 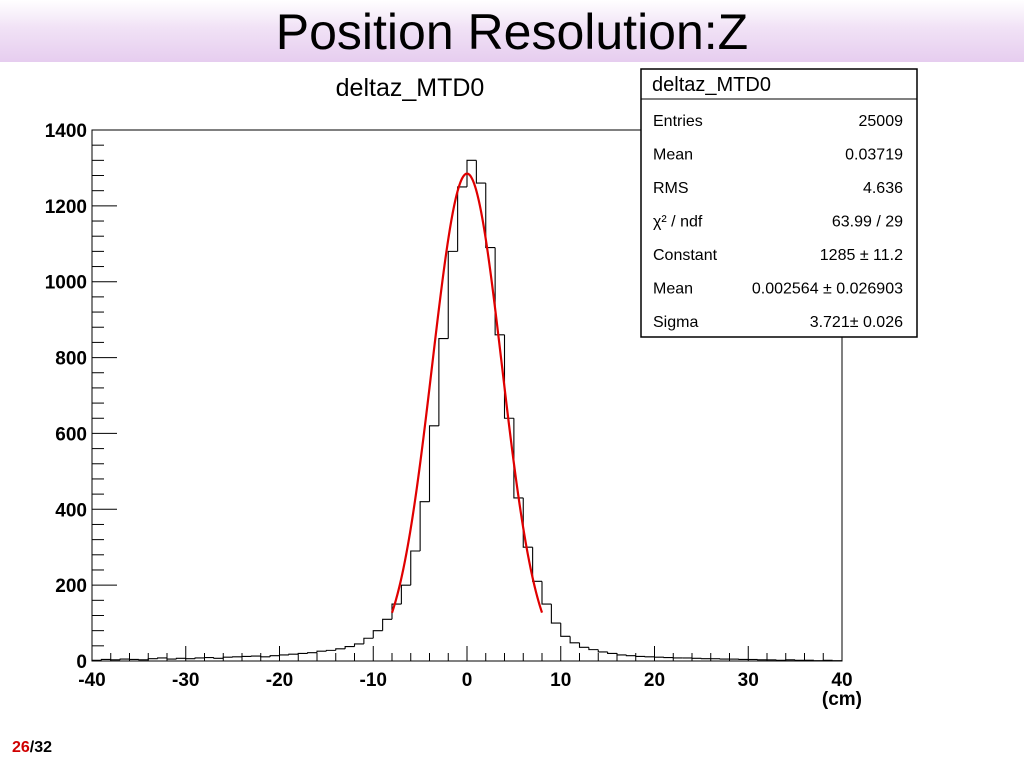 I want to click on page-number: 26/32, so click(x=32, y=748).